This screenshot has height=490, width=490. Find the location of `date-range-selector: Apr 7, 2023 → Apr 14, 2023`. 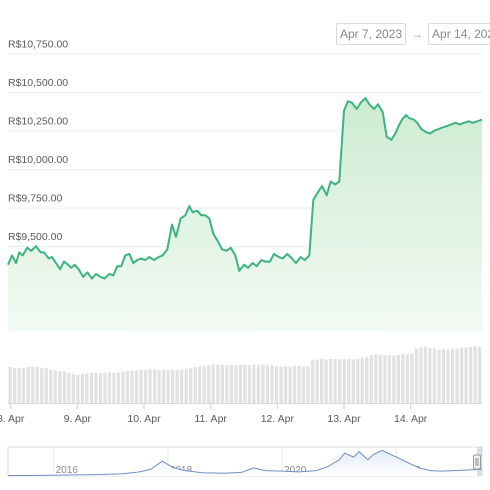

date-range-selector: Apr 7, 2023 → Apr 14, 2023 is located at coordinates (413, 34).